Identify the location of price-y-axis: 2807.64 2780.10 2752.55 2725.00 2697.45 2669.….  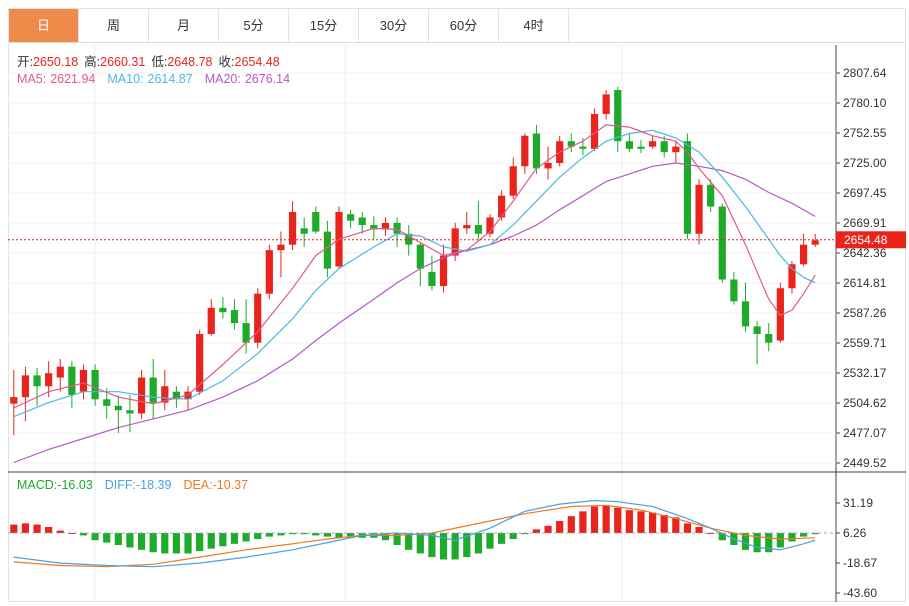
(861, 268).